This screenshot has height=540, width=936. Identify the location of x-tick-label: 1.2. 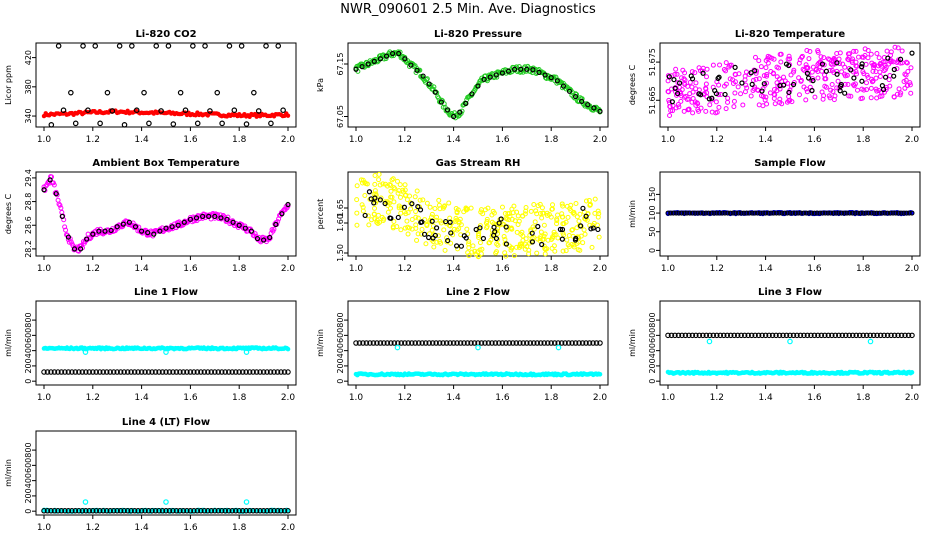
(93, 269).